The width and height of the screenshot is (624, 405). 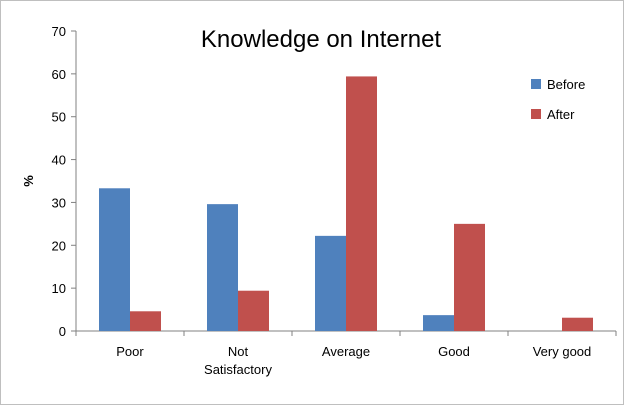 I want to click on x-category-label: Very good, so click(x=562, y=351).